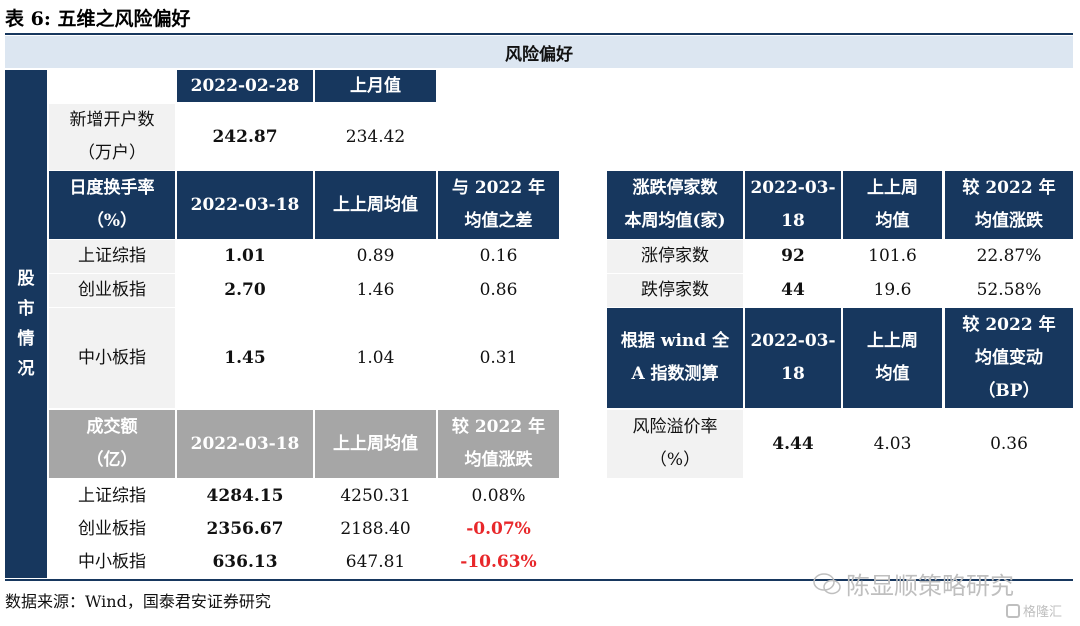  I want to click on limit-date-header: 2022-03- 18, so click(793, 205).